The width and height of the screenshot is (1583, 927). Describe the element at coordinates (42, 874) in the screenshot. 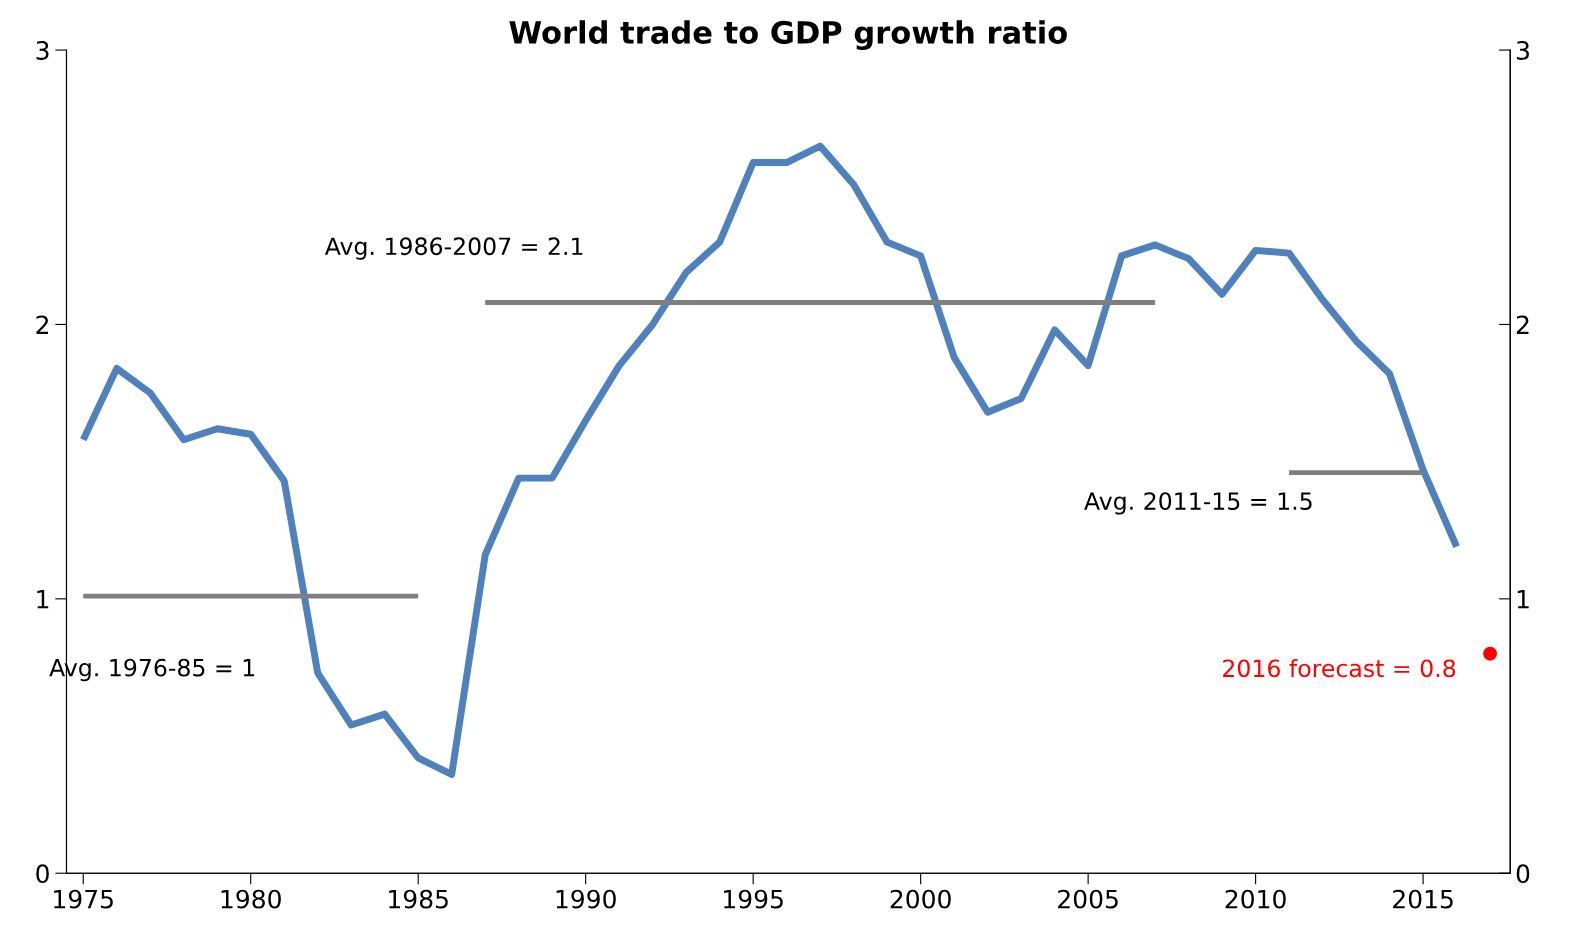

I see `y-tick-label: 0` at that location.